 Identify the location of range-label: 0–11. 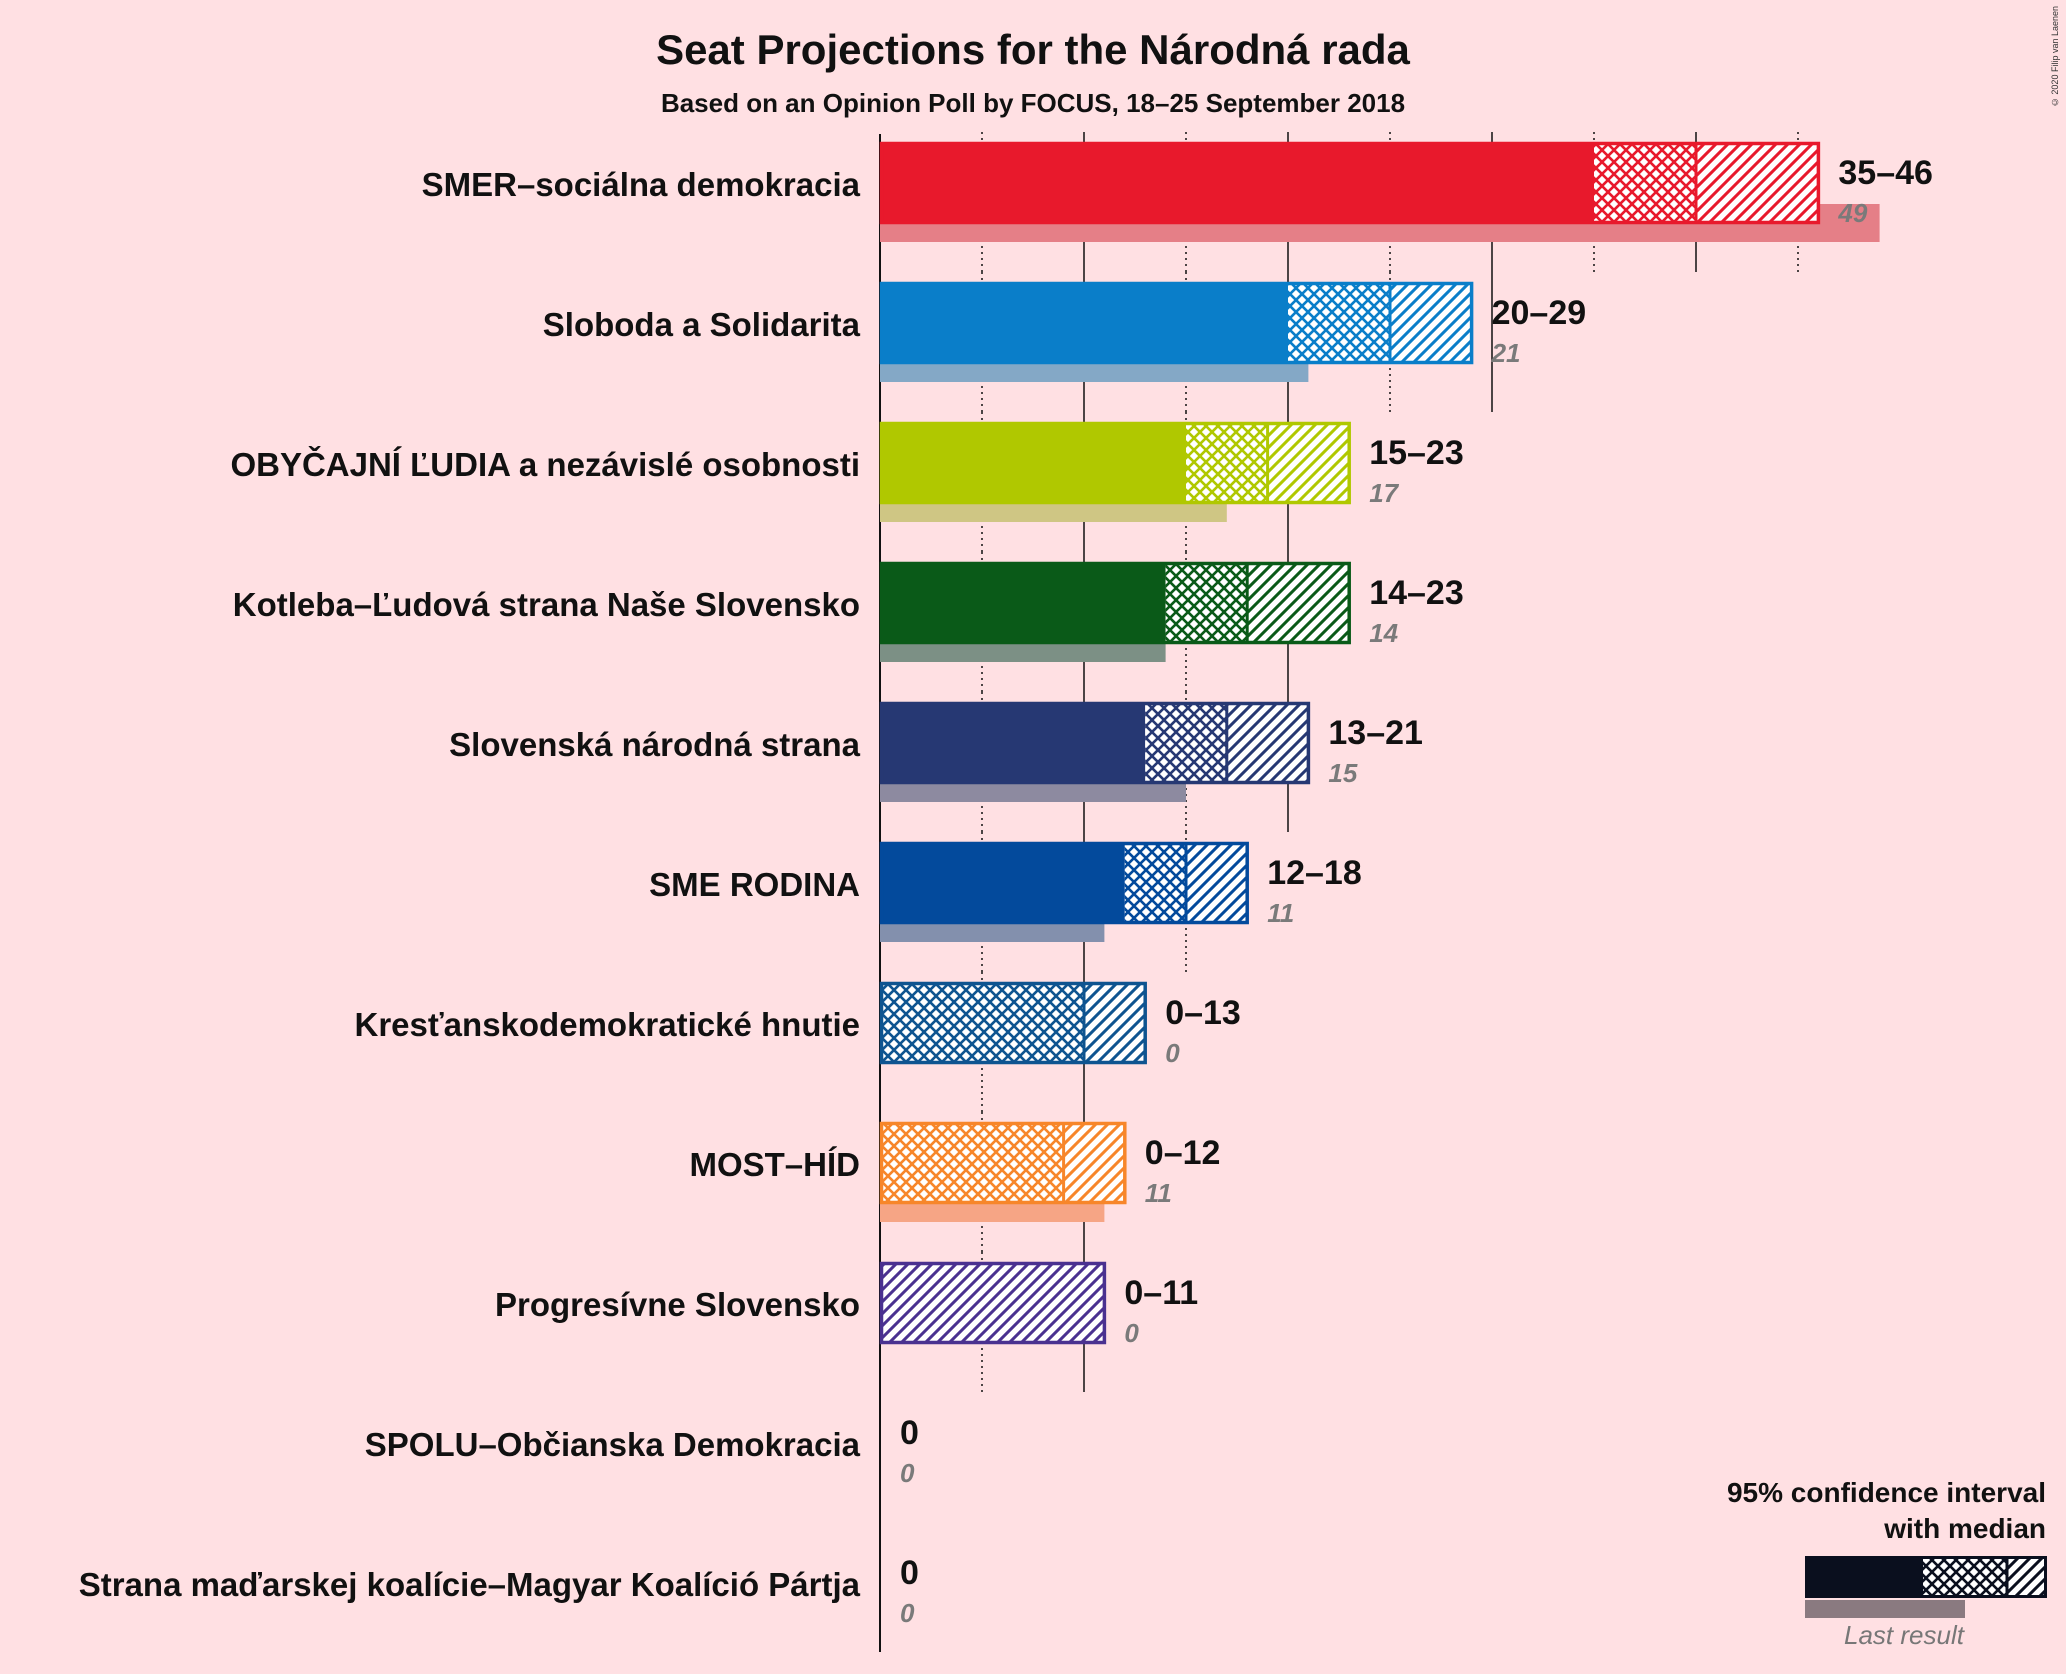
(1161, 1293).